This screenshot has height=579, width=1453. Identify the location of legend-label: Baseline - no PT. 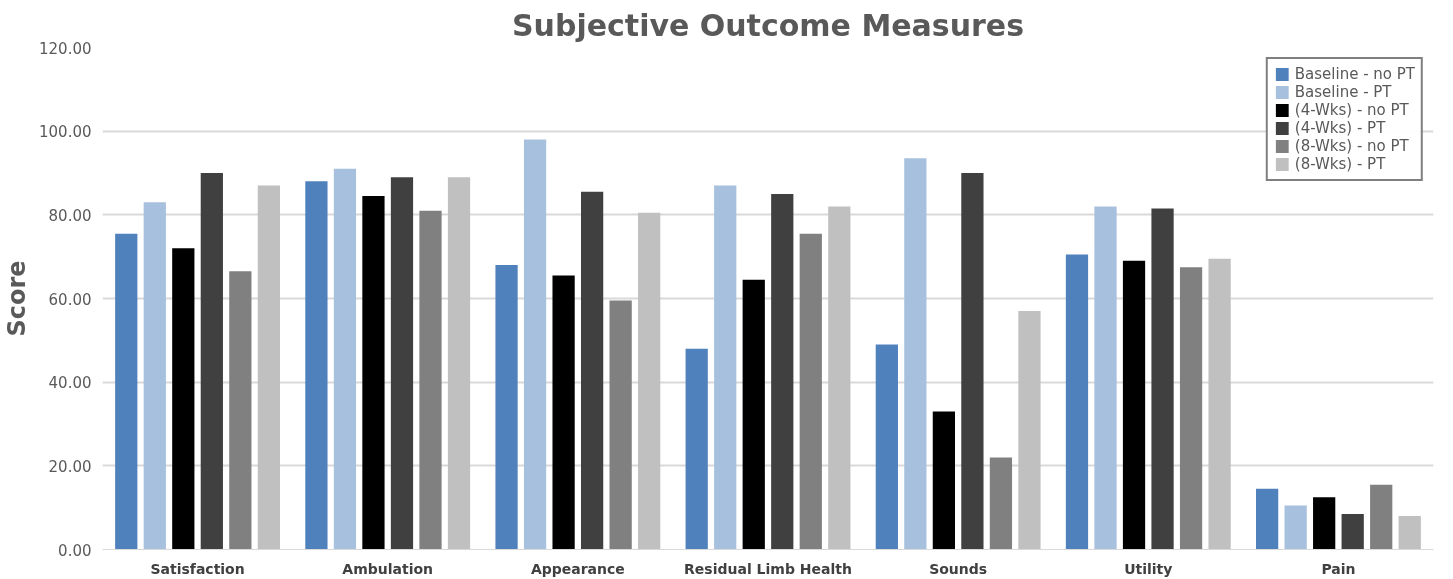
(1354, 74).